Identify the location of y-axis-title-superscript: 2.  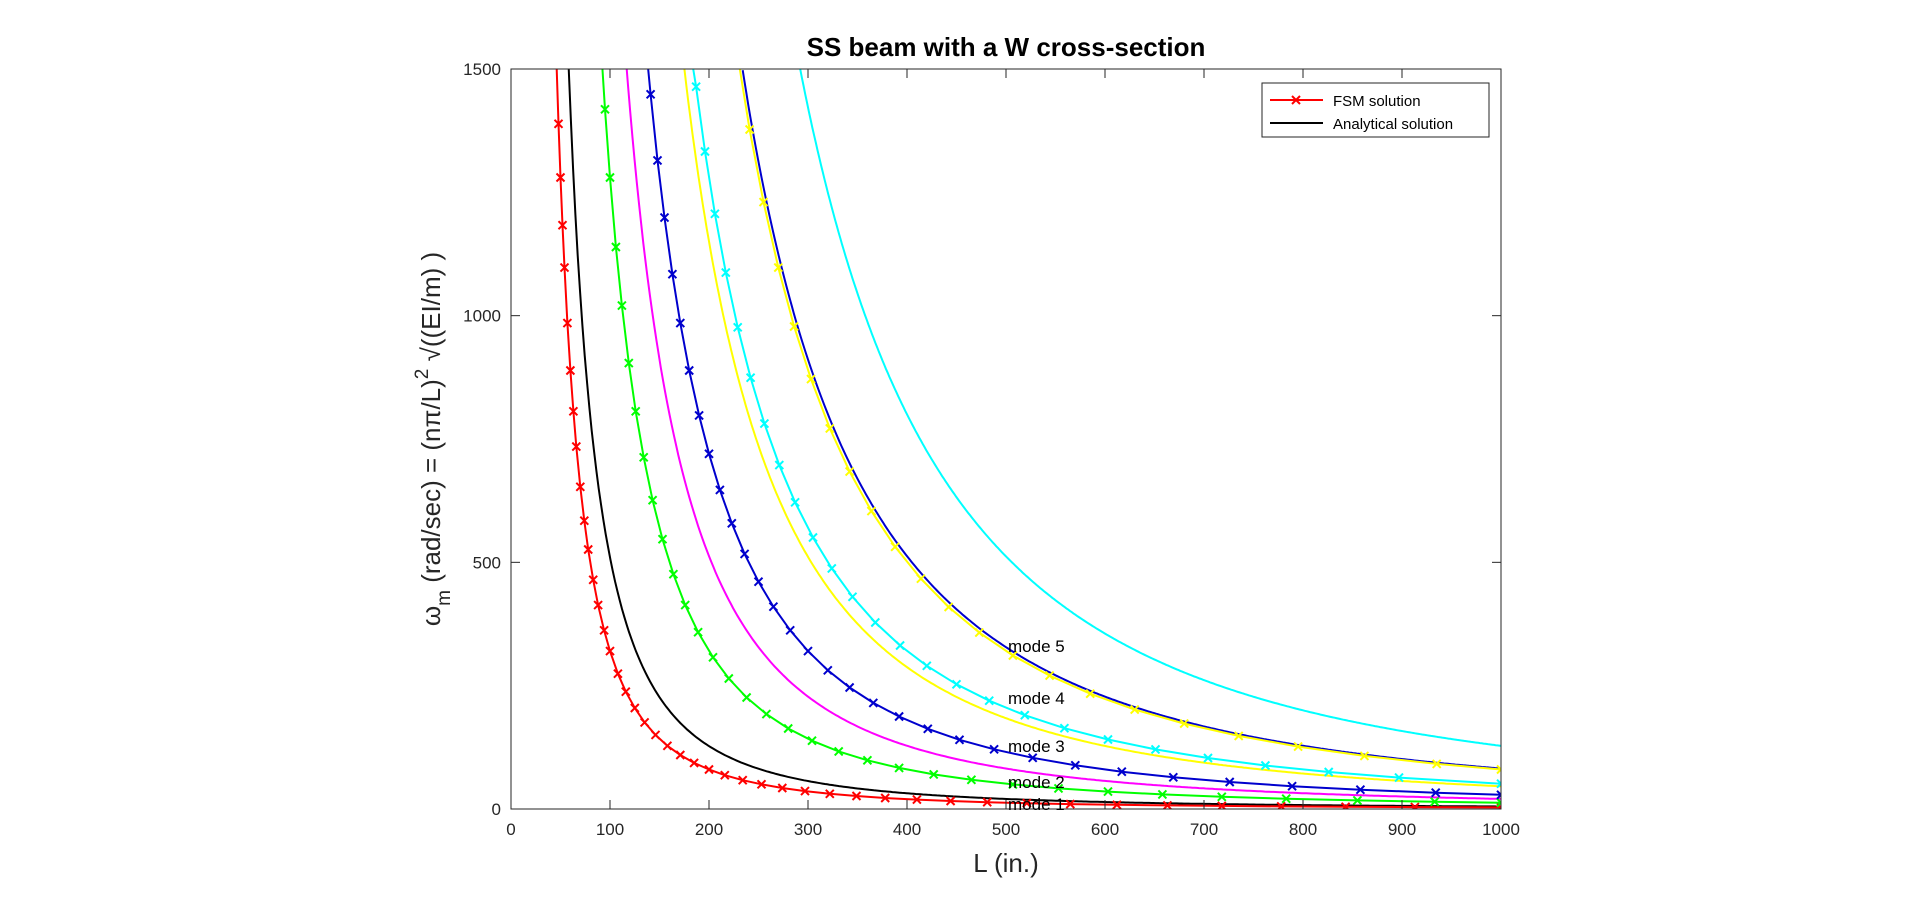
(422, 374).